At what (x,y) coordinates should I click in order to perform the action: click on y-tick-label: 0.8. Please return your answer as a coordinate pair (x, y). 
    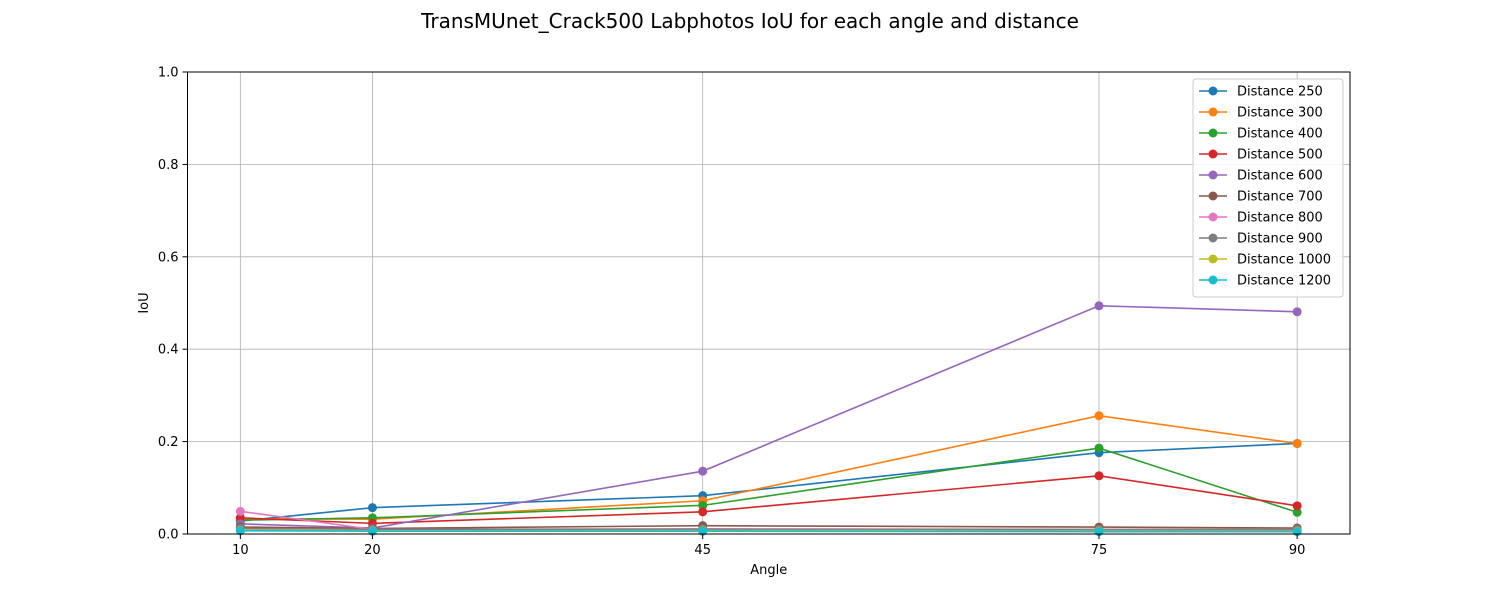
    Looking at the image, I should click on (168, 165).